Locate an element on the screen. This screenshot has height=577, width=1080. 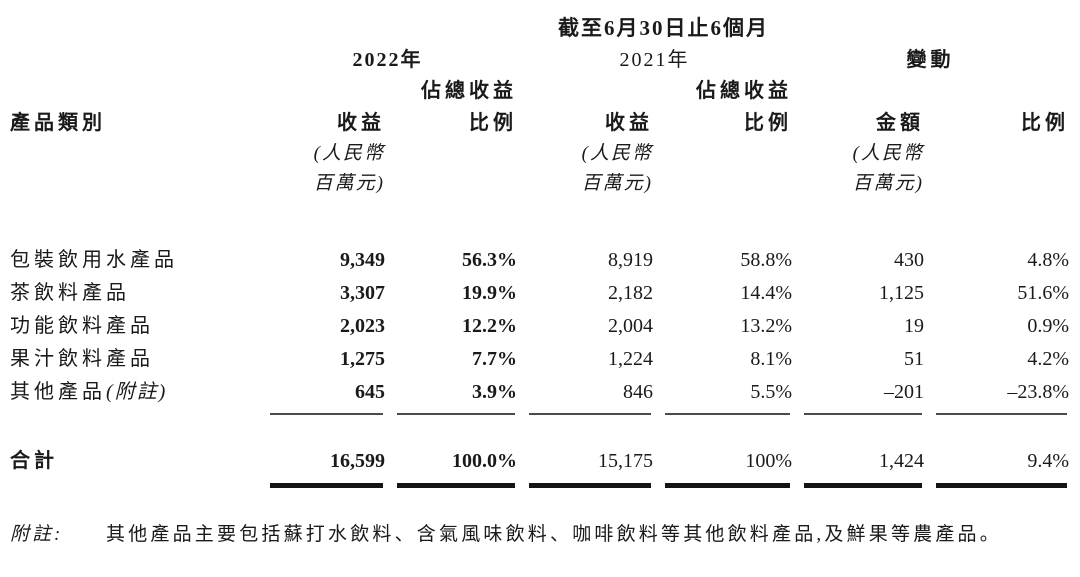
row-label: 茶飲料產品 is located at coordinates (70, 293).